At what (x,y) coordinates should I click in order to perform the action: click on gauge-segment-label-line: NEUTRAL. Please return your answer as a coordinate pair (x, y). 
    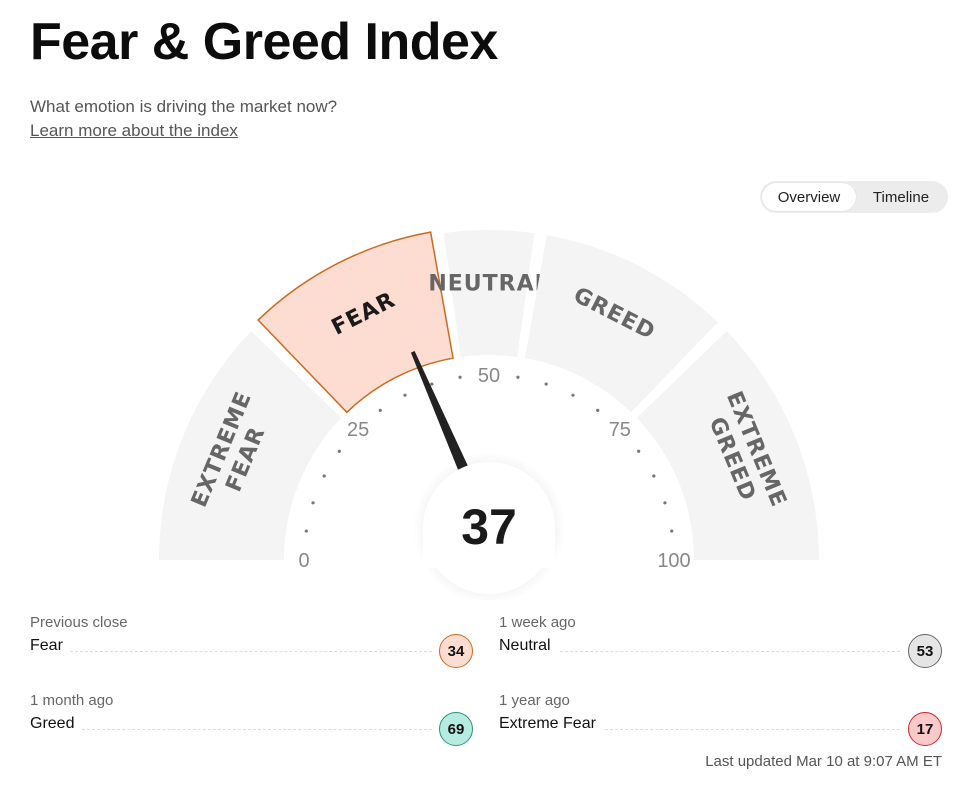
    Looking at the image, I should click on (488, 284).